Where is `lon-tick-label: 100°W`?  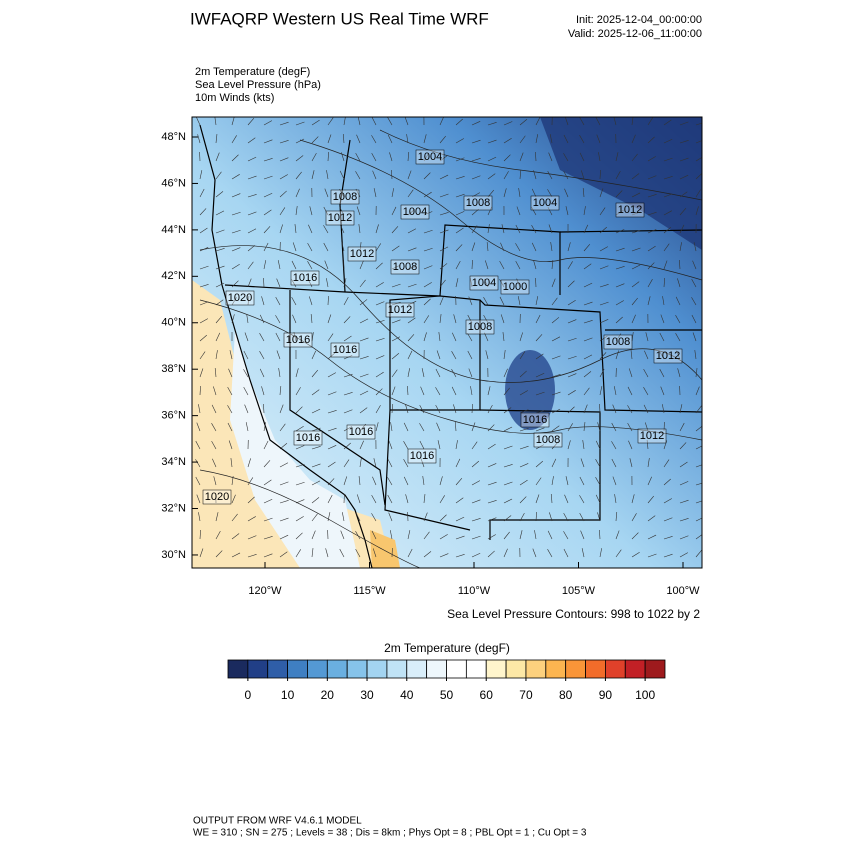
lon-tick-label: 100°W is located at coordinates (683, 591).